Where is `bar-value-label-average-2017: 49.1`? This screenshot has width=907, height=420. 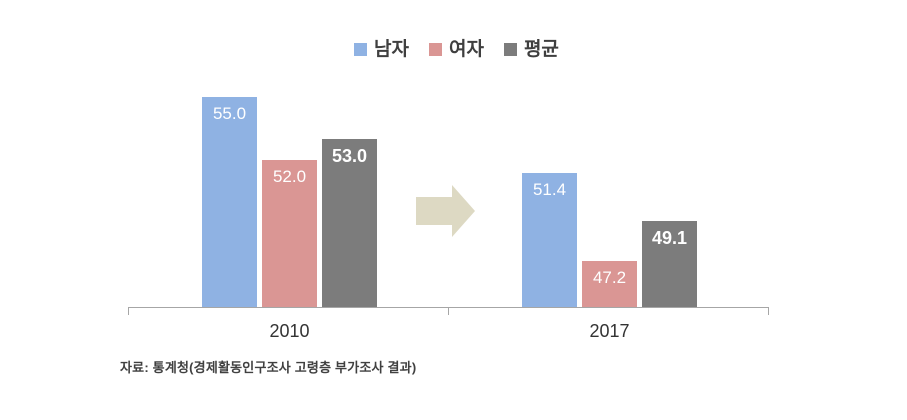
bar-value-label-average-2017: 49.1 is located at coordinates (669, 238).